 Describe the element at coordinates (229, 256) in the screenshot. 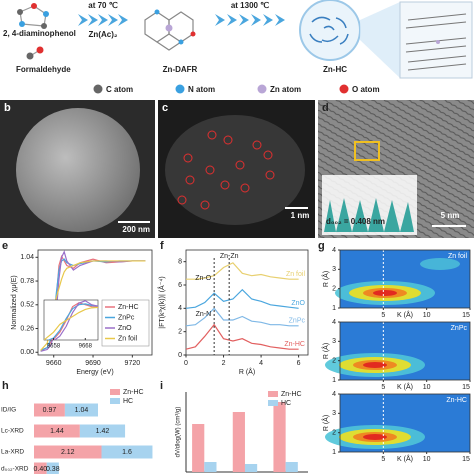

I see `annotation: Zn-Zn` at that location.